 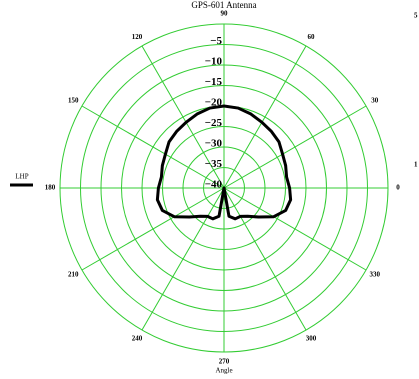 What do you see at coordinates (137, 338) in the screenshot?
I see `angle-label: 240` at bounding box center [137, 338].